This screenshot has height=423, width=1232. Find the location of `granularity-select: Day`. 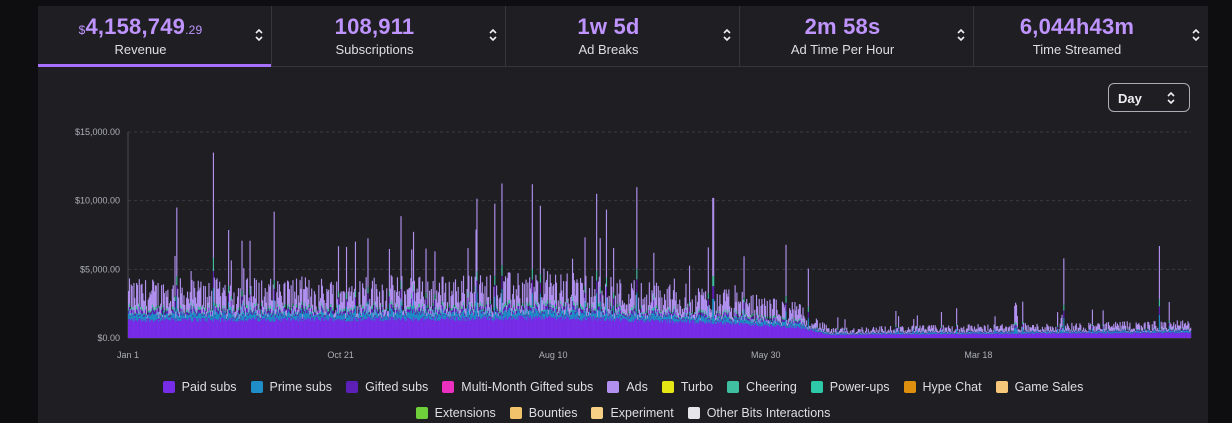

granularity-select: Day is located at coordinates (1149, 97).